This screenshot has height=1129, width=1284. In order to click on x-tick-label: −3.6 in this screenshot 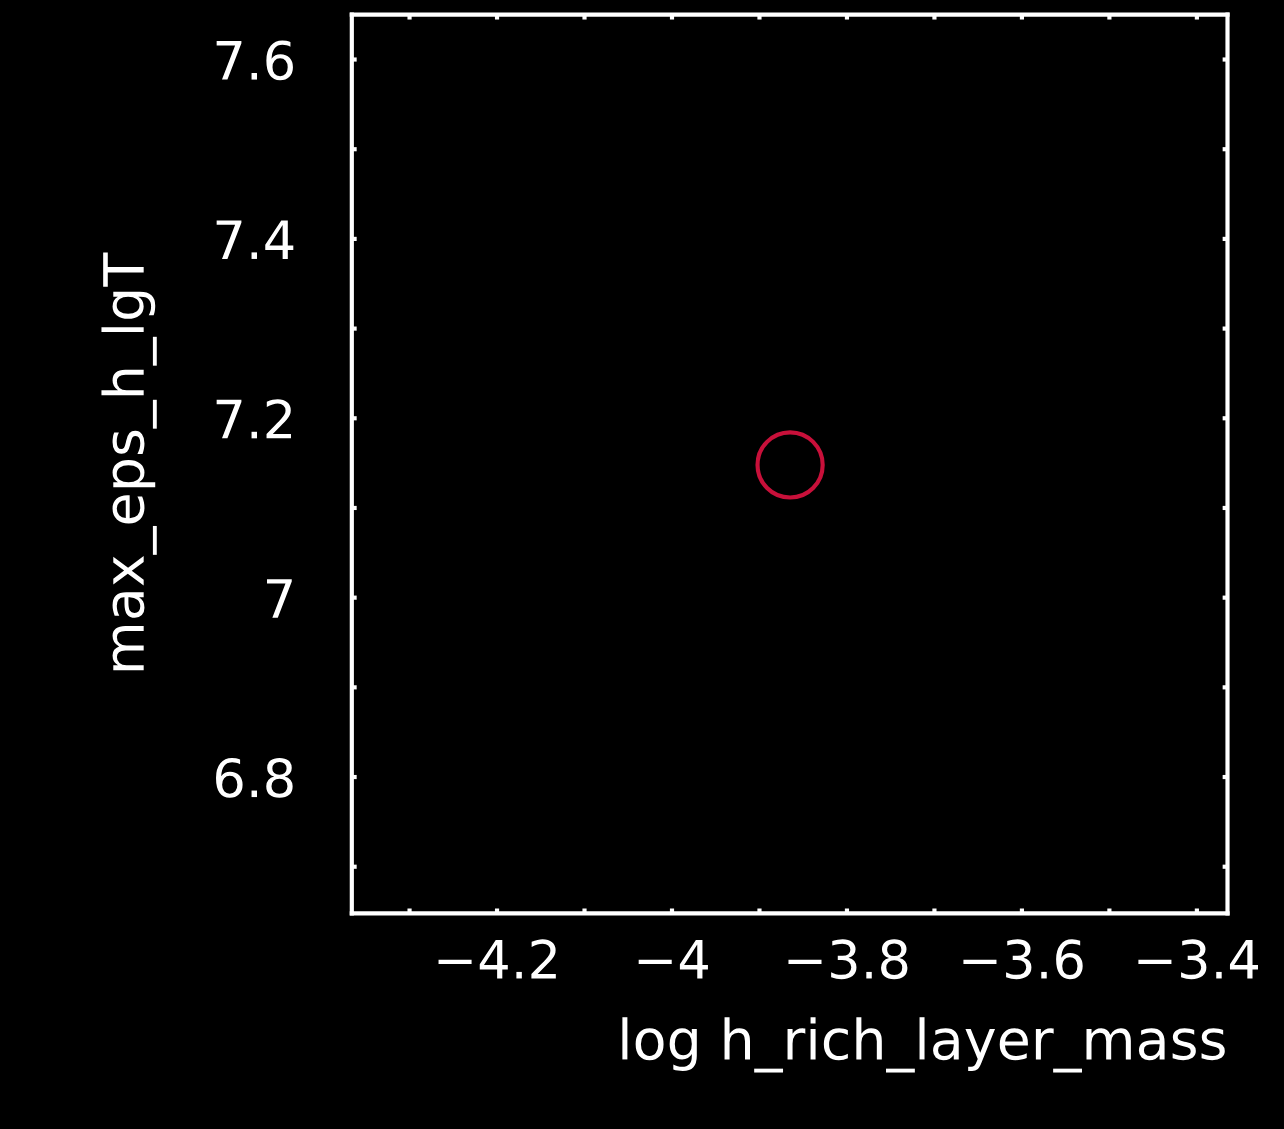, I will do `click(1023, 959)`.